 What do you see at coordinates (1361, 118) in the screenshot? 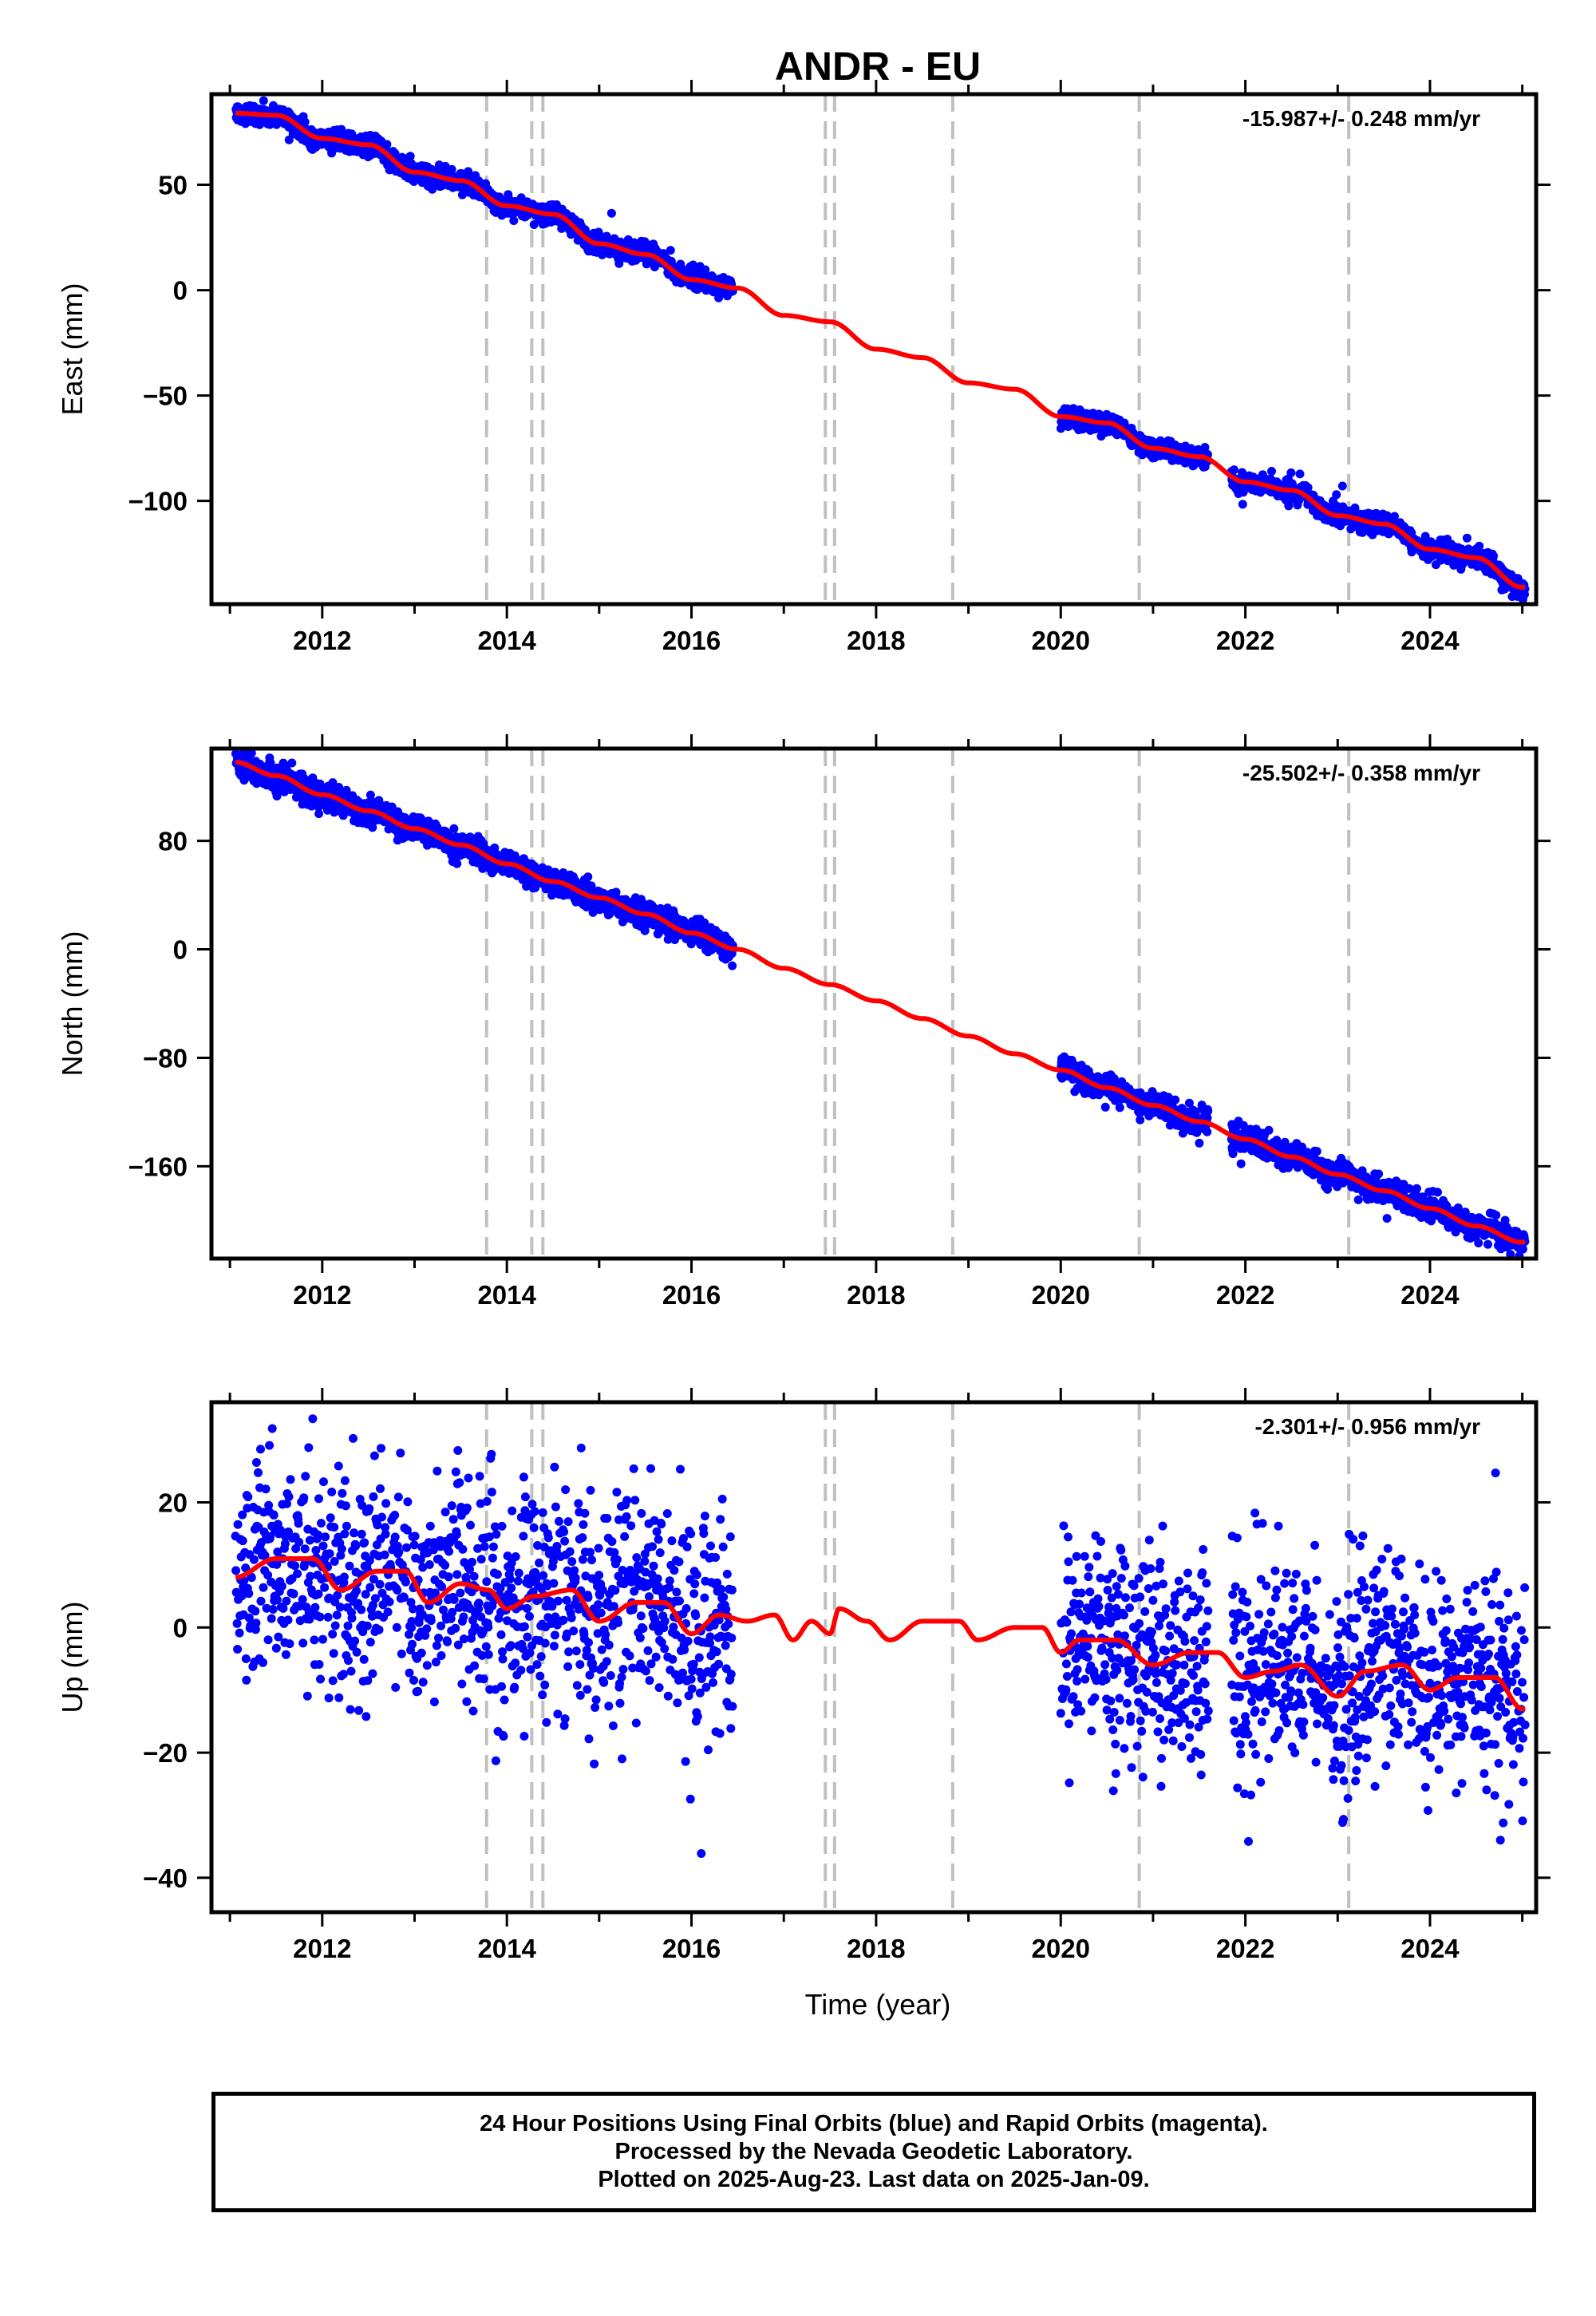
I see `rate-label: -15.987+/- 0.248 mm/yr` at bounding box center [1361, 118].